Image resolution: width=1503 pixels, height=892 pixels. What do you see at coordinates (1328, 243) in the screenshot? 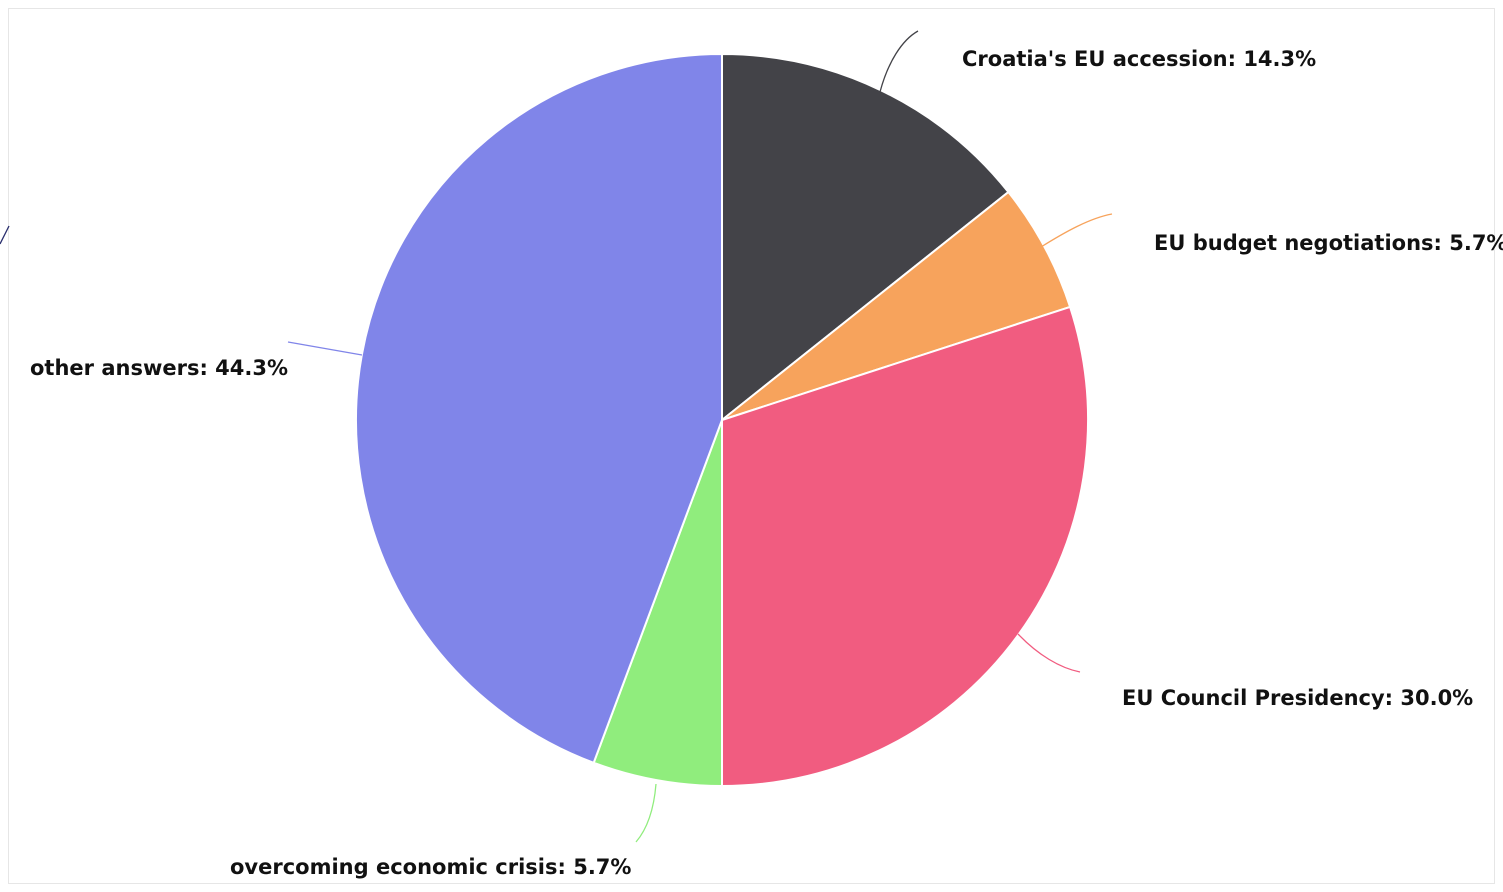
I see `data-label-eu-budget-negotiations: EU budget negotiations: 5.7%` at bounding box center [1328, 243].